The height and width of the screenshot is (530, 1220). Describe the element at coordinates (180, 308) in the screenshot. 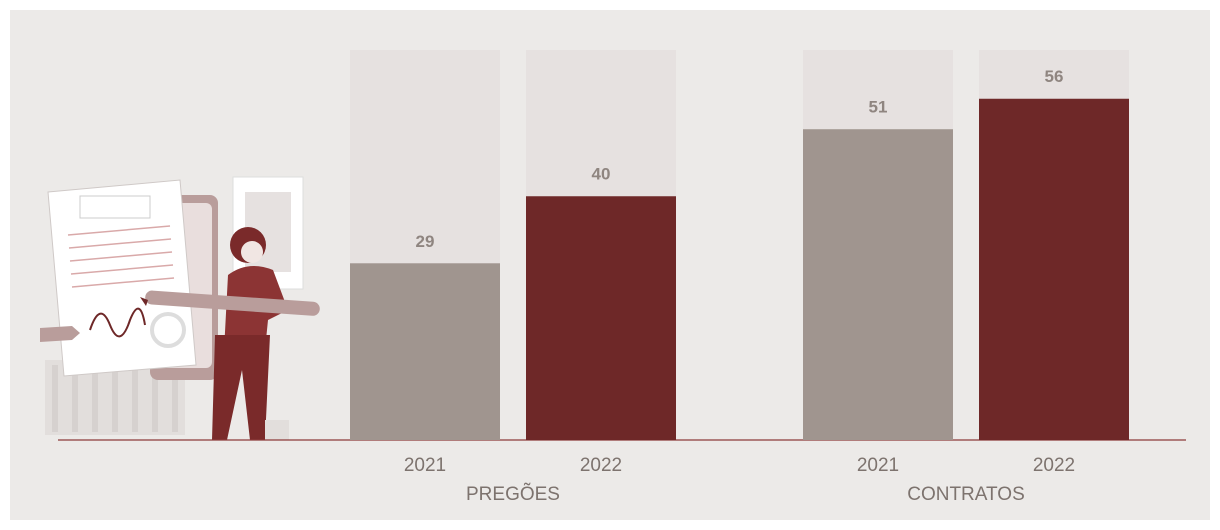

I see `illustration` at that location.